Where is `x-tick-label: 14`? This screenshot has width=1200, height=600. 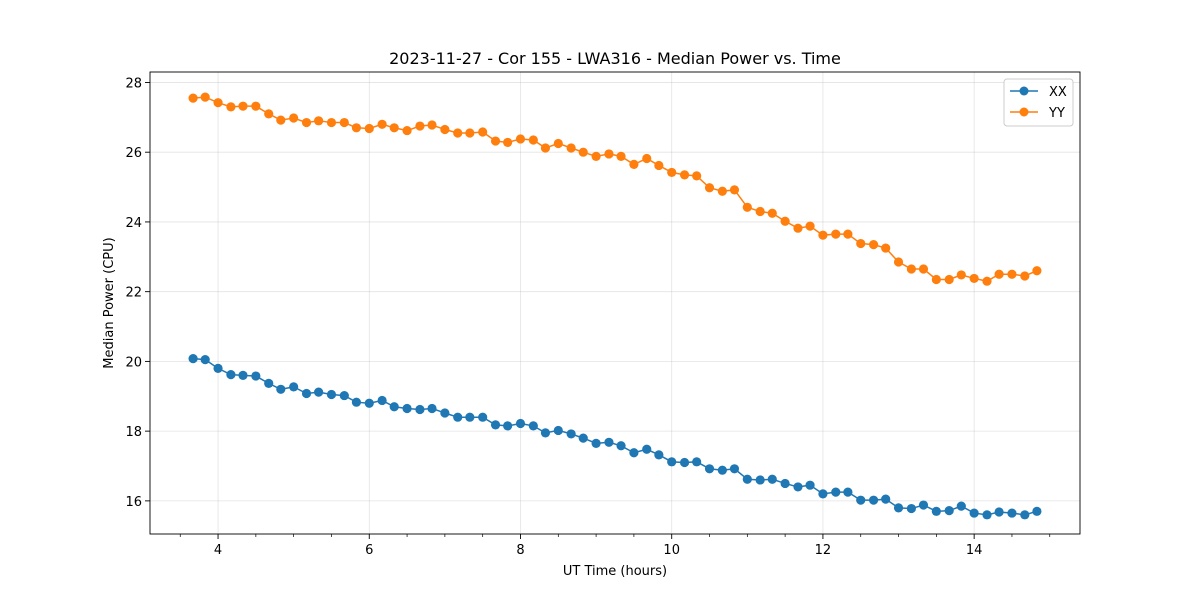
x-tick-label: 14 is located at coordinates (974, 550).